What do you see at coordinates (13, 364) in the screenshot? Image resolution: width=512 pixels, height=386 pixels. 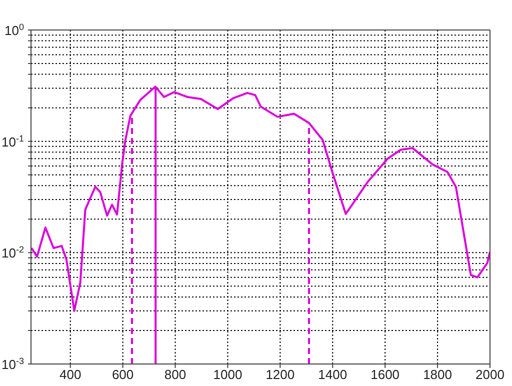 I see `y-tick-label: 10$^{-3}$` at bounding box center [13, 364].